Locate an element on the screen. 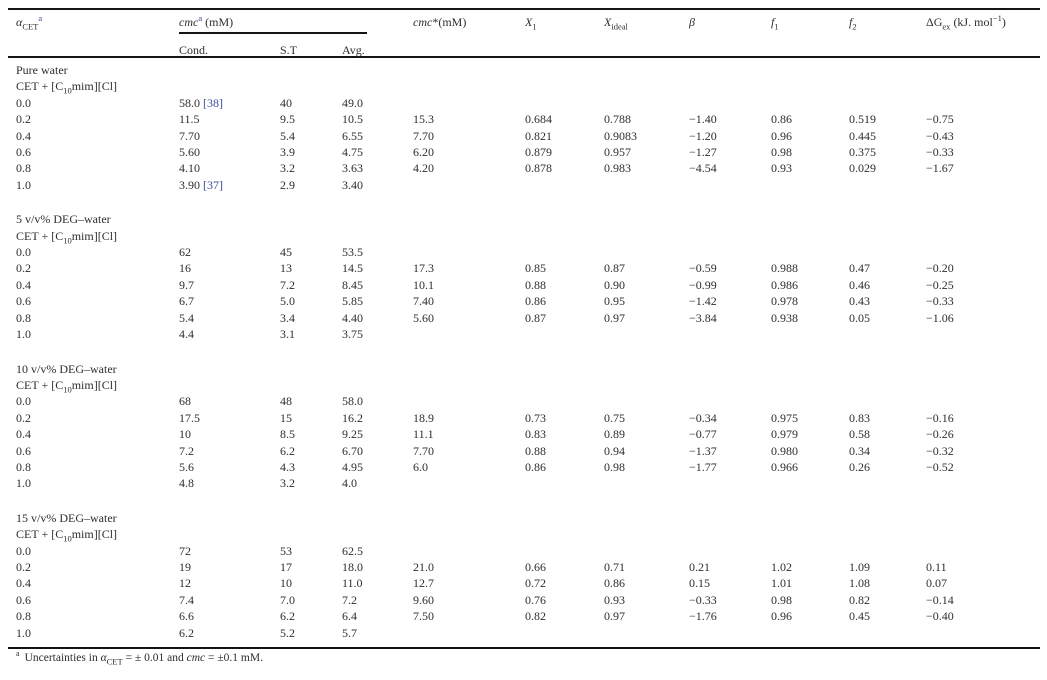  cell-beta: −4.54 is located at coordinates (703, 168).